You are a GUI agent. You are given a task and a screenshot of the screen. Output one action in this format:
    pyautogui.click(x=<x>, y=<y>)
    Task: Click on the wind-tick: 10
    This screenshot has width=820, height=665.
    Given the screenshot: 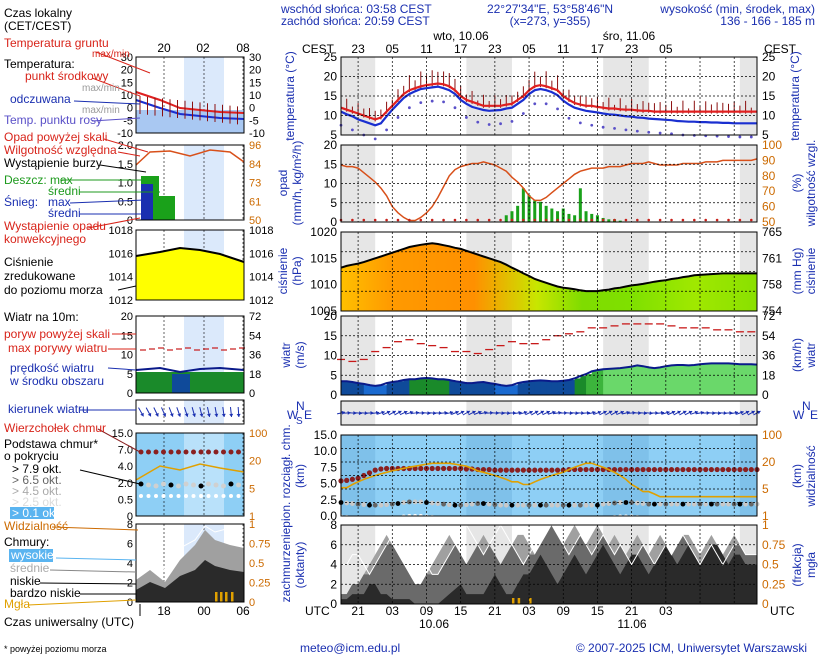 What is the action you would take?
    pyautogui.click(x=331, y=356)
    